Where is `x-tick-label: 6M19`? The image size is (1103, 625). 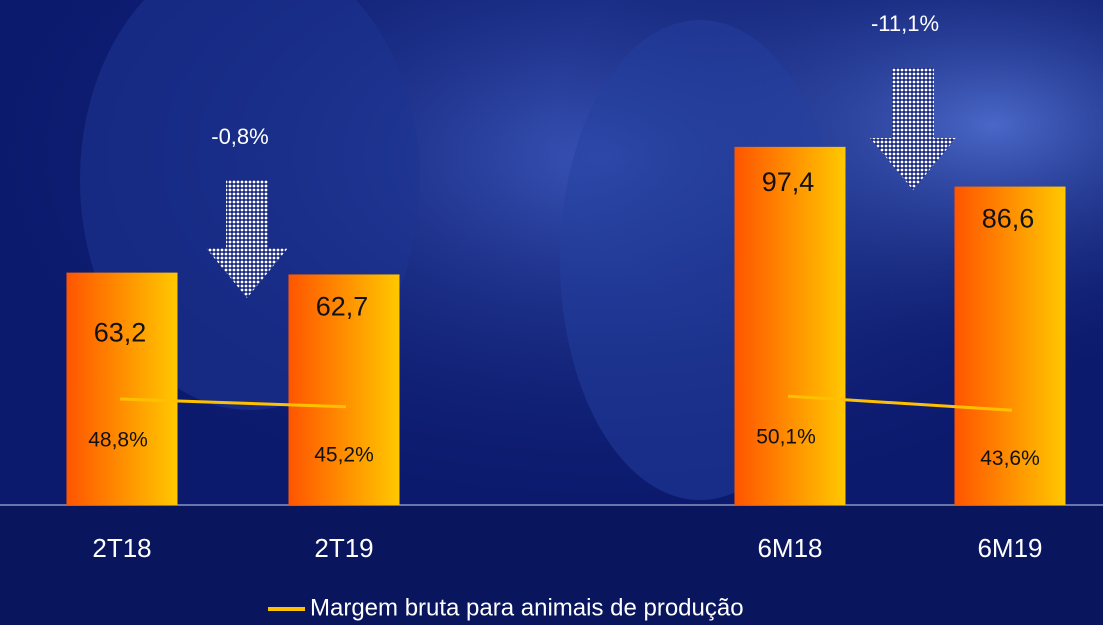
x-tick-label: 6M19 is located at coordinates (1009, 548).